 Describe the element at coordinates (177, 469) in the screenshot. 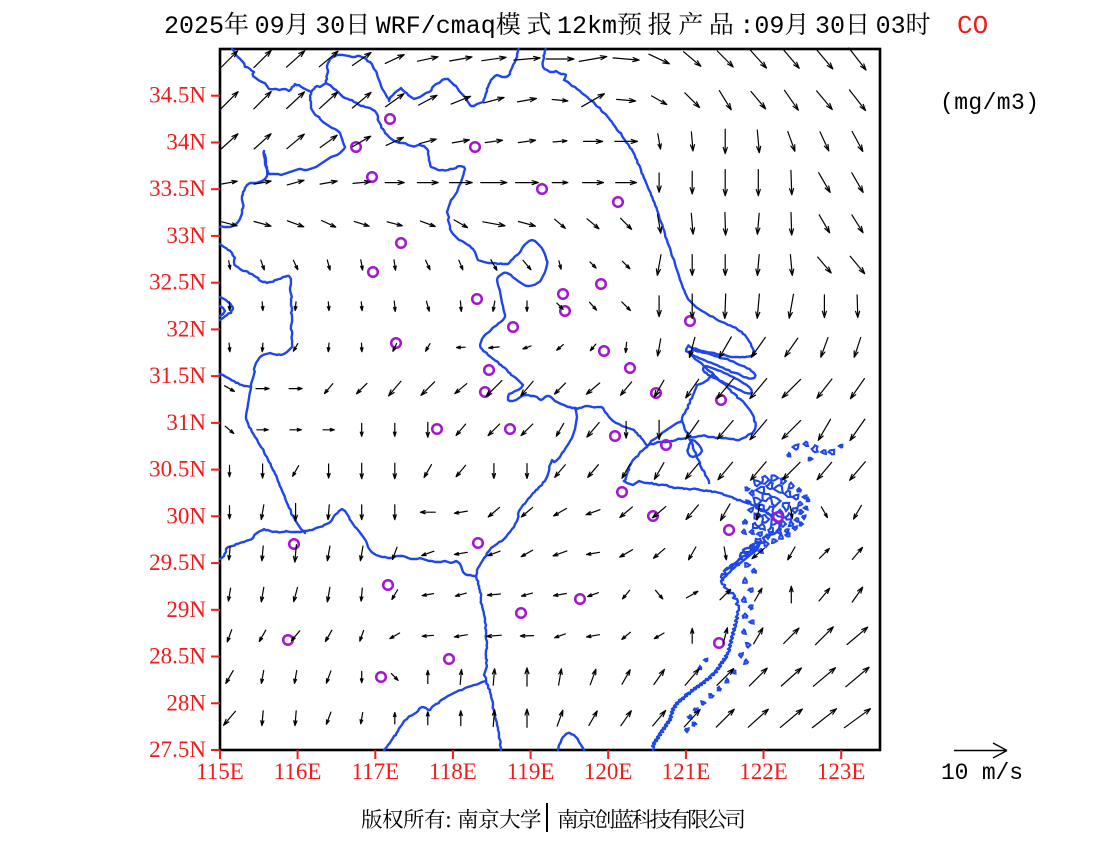

I see `svg-text: 30.5N` at that location.